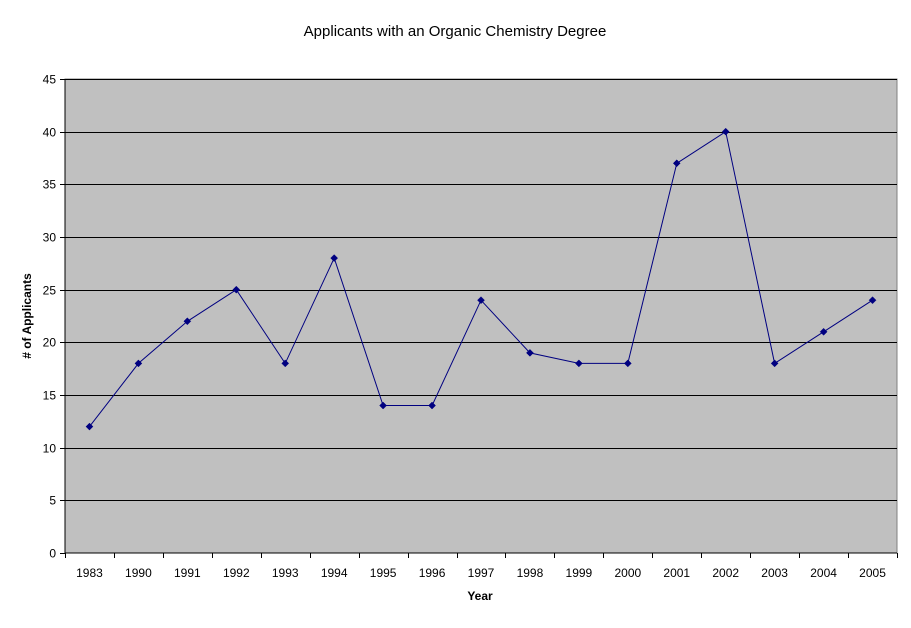 The height and width of the screenshot is (628, 911). I want to click on y-tick-label: 25, so click(50, 291).